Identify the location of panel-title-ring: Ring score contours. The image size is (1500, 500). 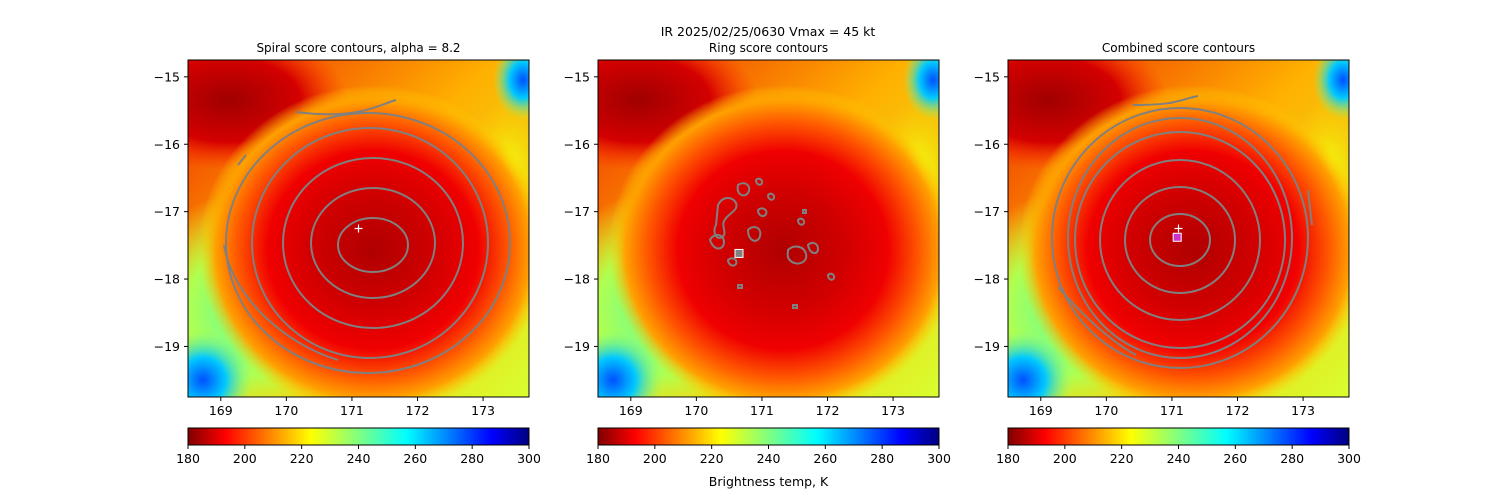
(768, 48).